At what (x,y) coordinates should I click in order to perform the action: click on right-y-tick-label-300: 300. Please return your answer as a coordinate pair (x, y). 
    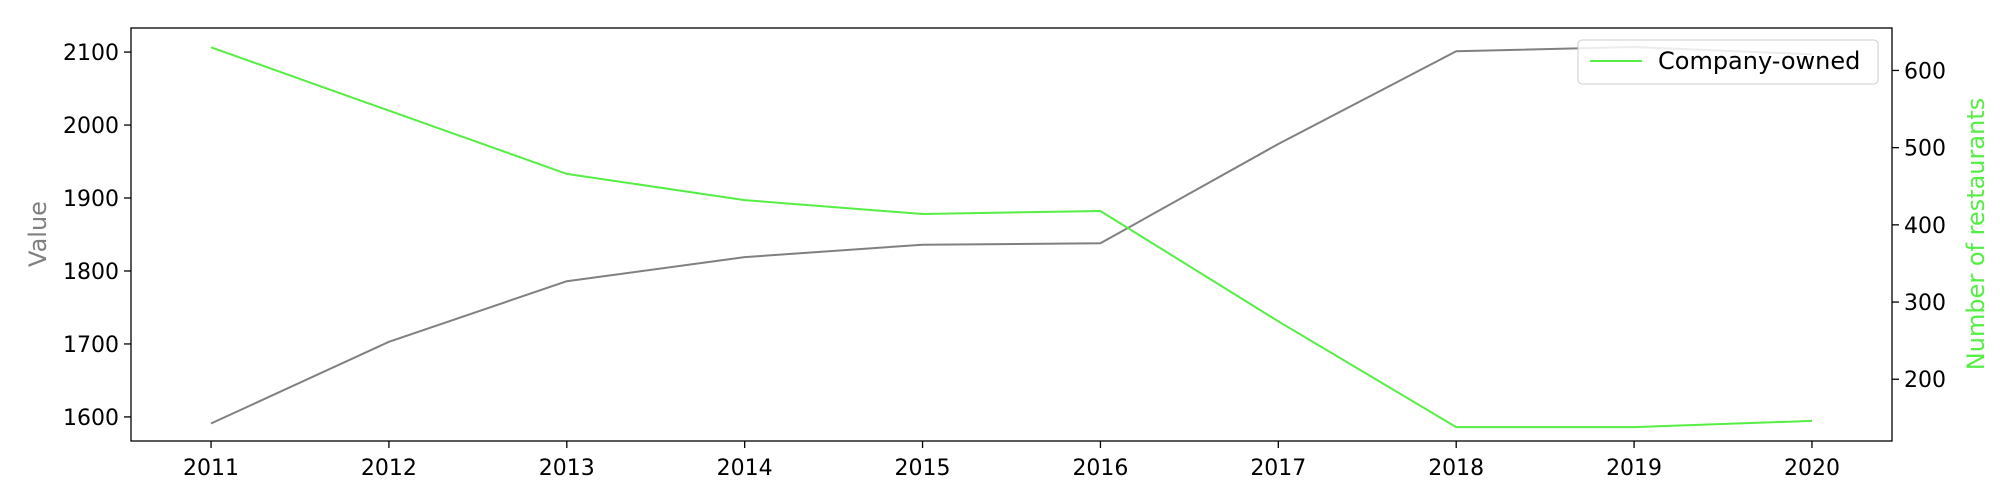
    Looking at the image, I should click on (1925, 303).